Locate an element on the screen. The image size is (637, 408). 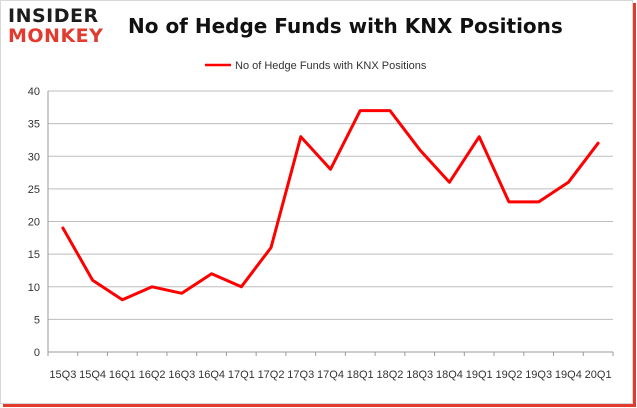
x-tick-label-19Q4: 19Q4 is located at coordinates (568, 375).